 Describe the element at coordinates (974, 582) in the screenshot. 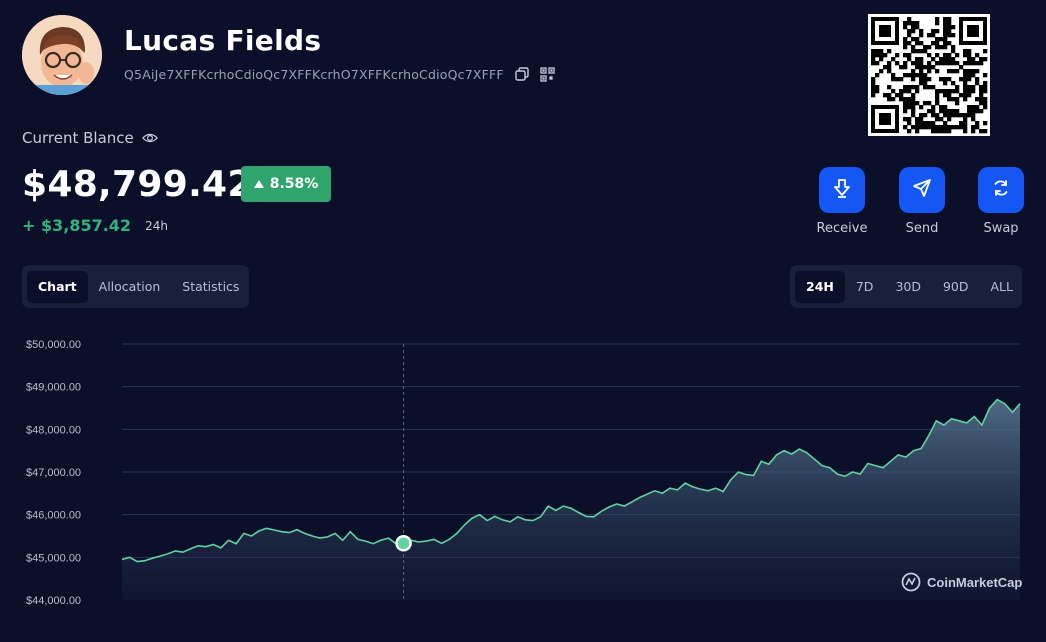

I see `watermark-text: CoinMarketCap` at that location.